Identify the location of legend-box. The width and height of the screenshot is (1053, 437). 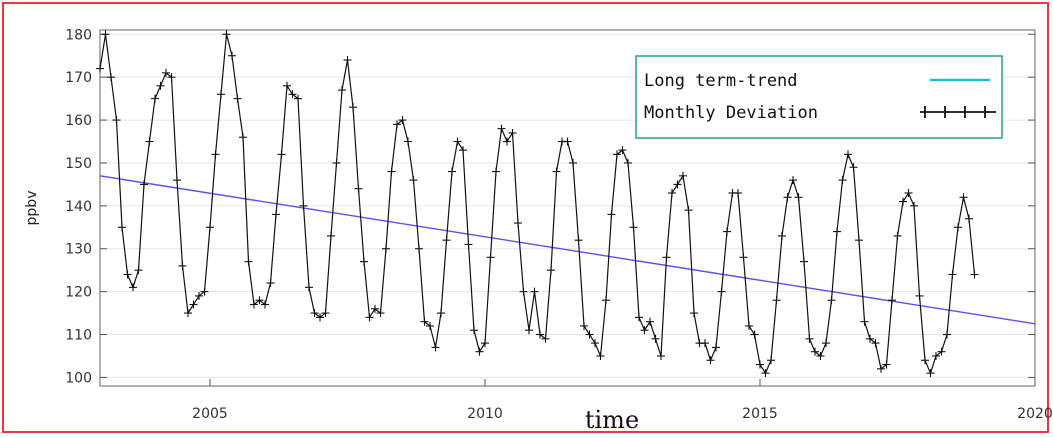
(819, 97).